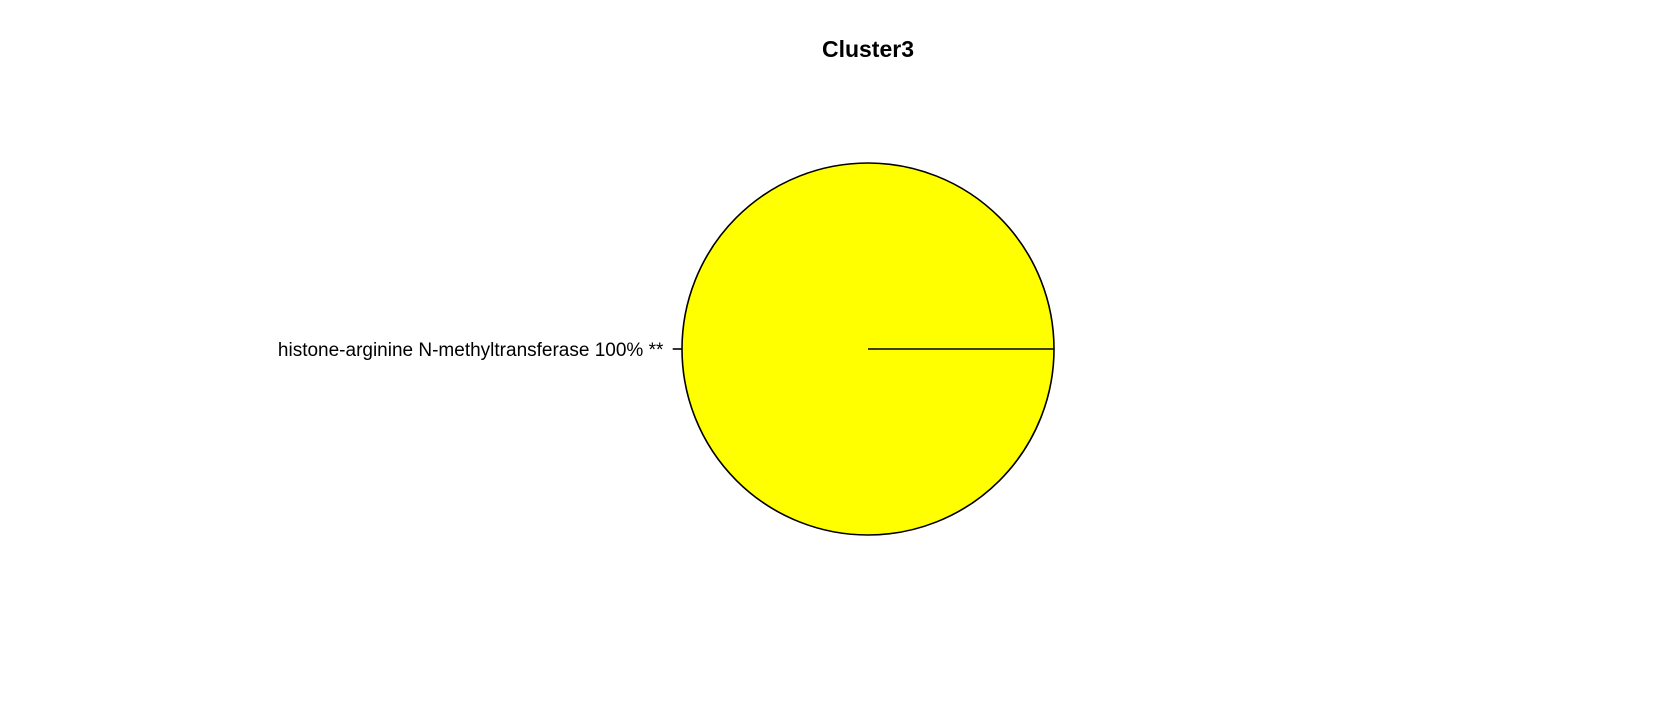 The image size is (1680, 720). I want to click on pie-slices, so click(868, 349).